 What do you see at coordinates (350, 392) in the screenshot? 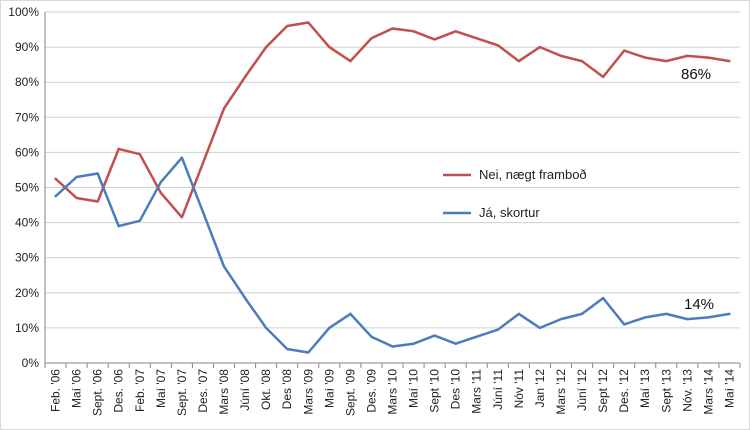
I see `x-tick-label: Sept. '09` at bounding box center [350, 392].